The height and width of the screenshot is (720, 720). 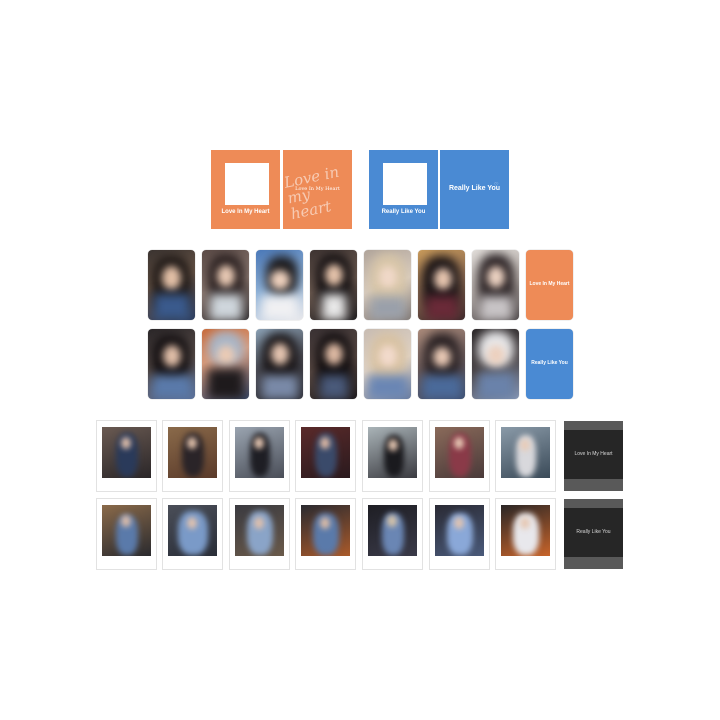 I want to click on photocard-cover-title: Really Like You, so click(x=549, y=363).